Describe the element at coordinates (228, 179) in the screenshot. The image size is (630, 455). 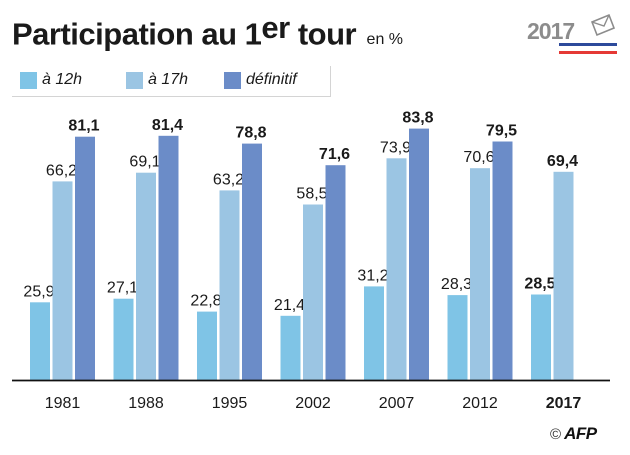
I see `data-label: 63,2` at that location.